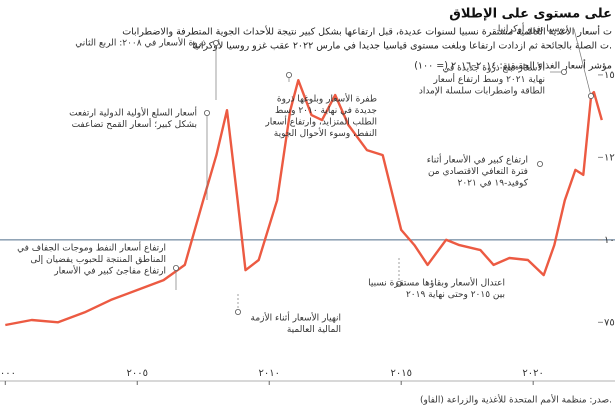 The width and height of the screenshot is (615, 410). What do you see at coordinates (268, 373) in the screenshot?
I see `x-tick-label: ٢٠١٠` at bounding box center [268, 373].